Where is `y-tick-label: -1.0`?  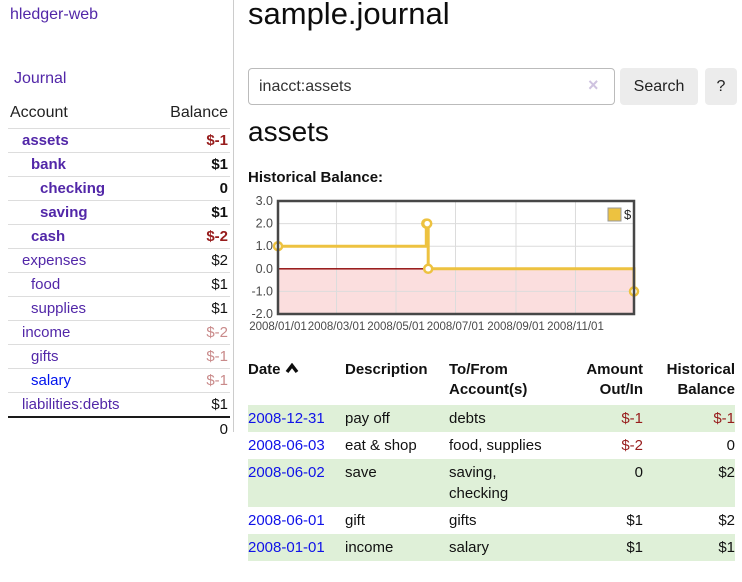
y-tick-label: -1.0 is located at coordinates (262, 291).